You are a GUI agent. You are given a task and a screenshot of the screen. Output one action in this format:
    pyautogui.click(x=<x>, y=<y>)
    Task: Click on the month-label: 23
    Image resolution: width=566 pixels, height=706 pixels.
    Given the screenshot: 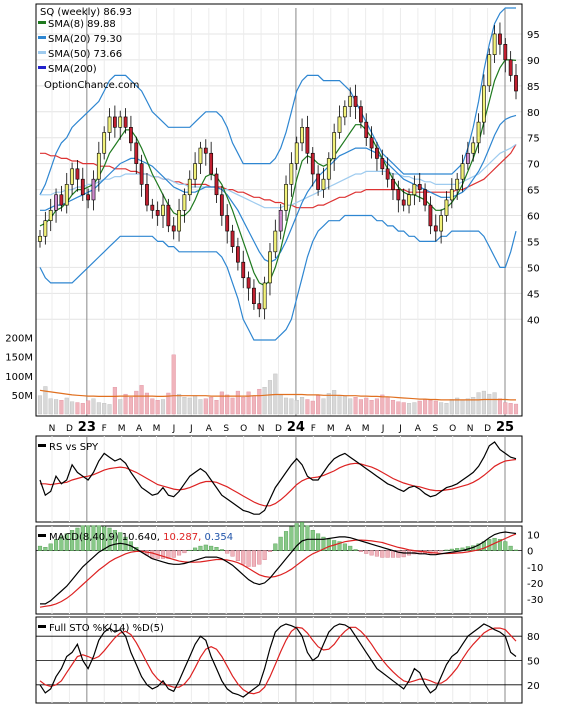 What is the action you would take?
    pyautogui.click(x=87, y=427)
    